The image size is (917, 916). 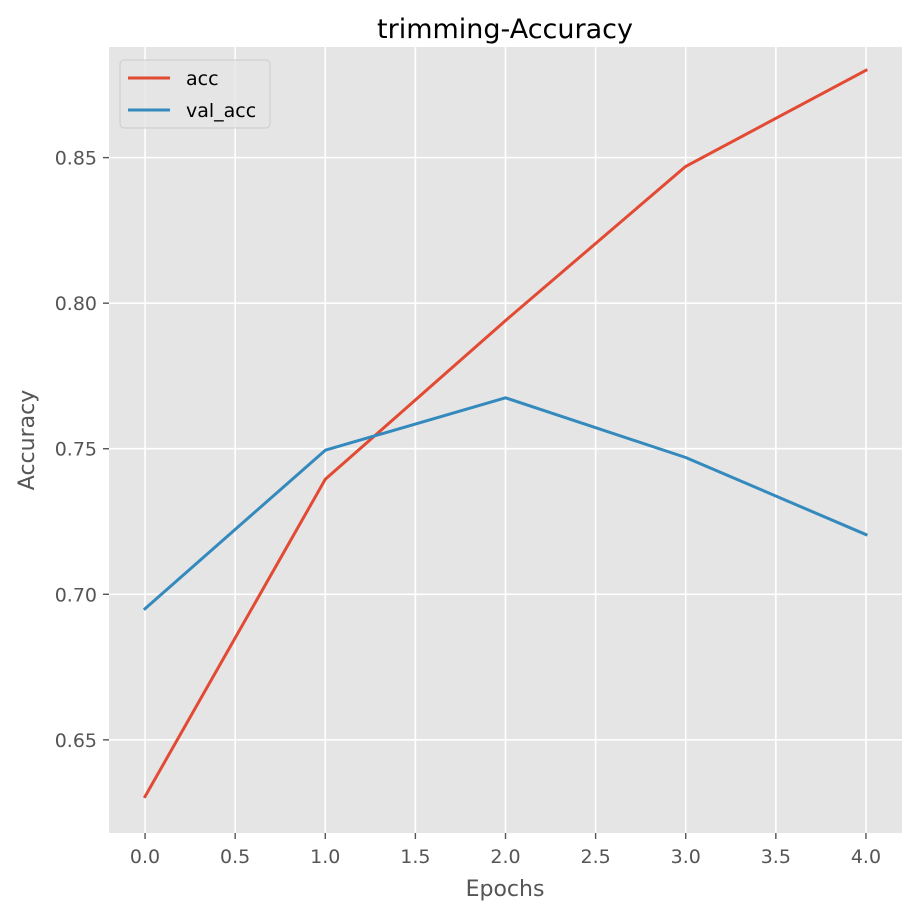 I want to click on legend: acc val_acc, so click(x=195, y=94).